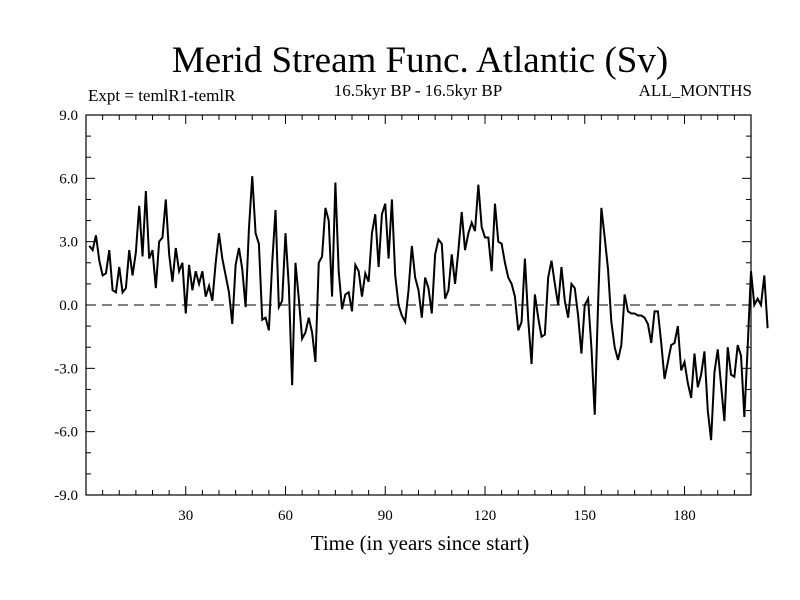  Describe the element at coordinates (66, 496) in the screenshot. I see `y-tick-label: -9.0` at that location.